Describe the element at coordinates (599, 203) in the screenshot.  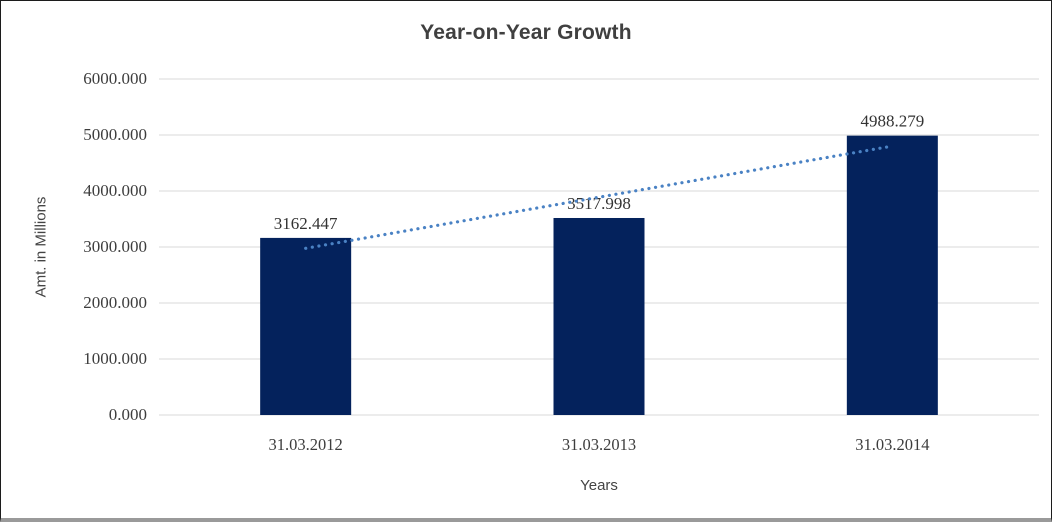
I see `bar-data-label: 3517.998` at that location.